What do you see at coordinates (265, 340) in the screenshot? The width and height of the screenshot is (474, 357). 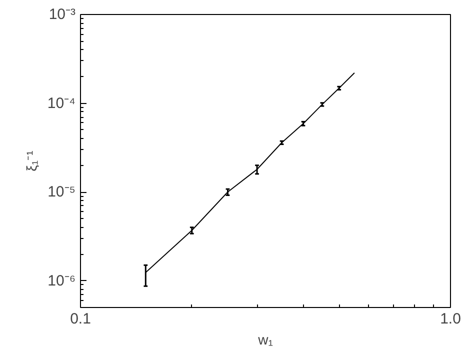 I see `x-axis-title: w₁` at bounding box center [265, 340].